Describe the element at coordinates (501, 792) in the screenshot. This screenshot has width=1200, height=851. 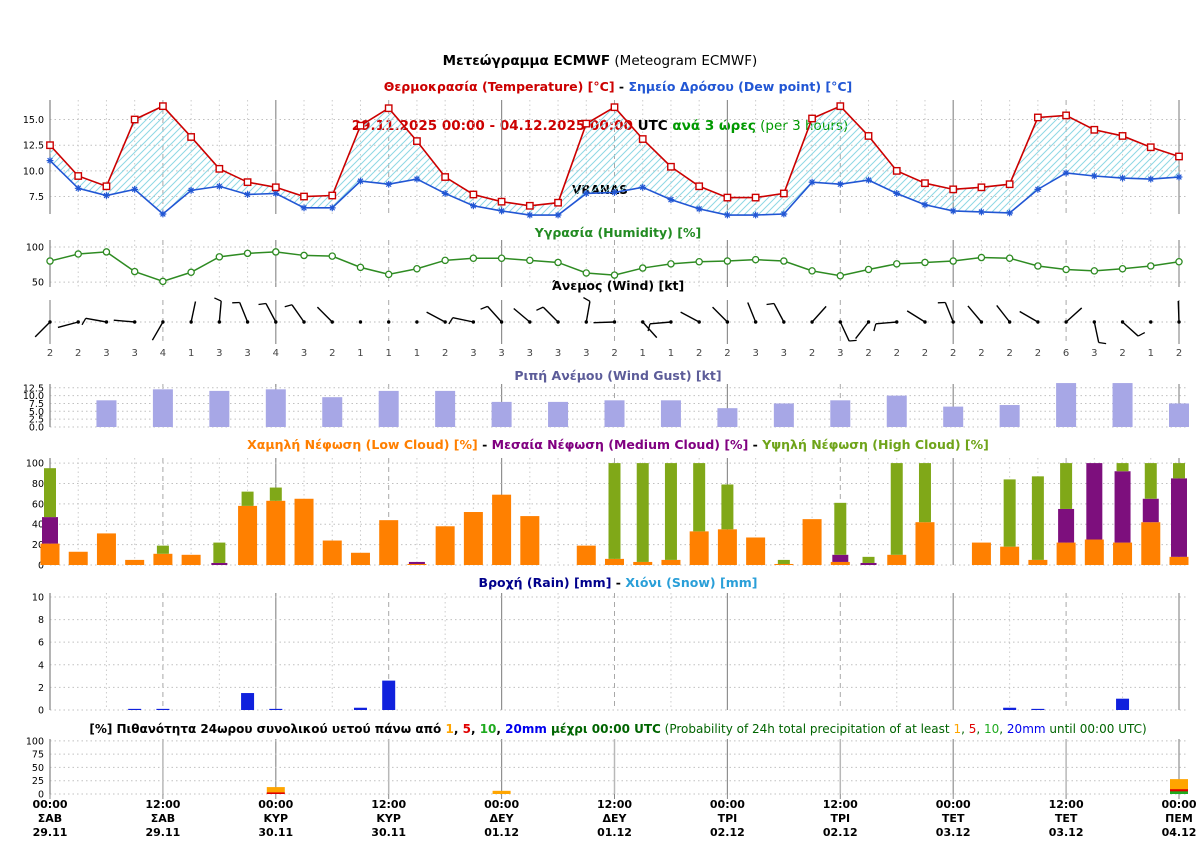
I see `probability-bar-1mm` at that location.